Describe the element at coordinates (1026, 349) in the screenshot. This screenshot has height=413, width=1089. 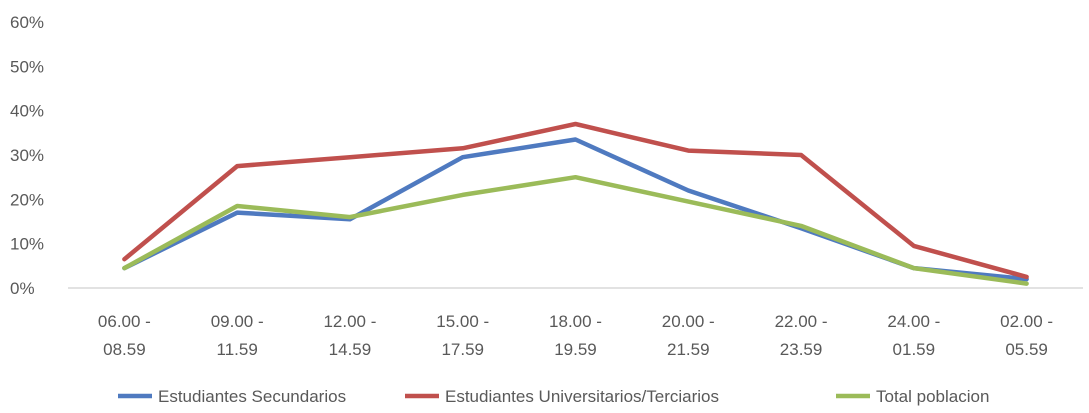
I see `x-tick-label: 05.59` at that location.